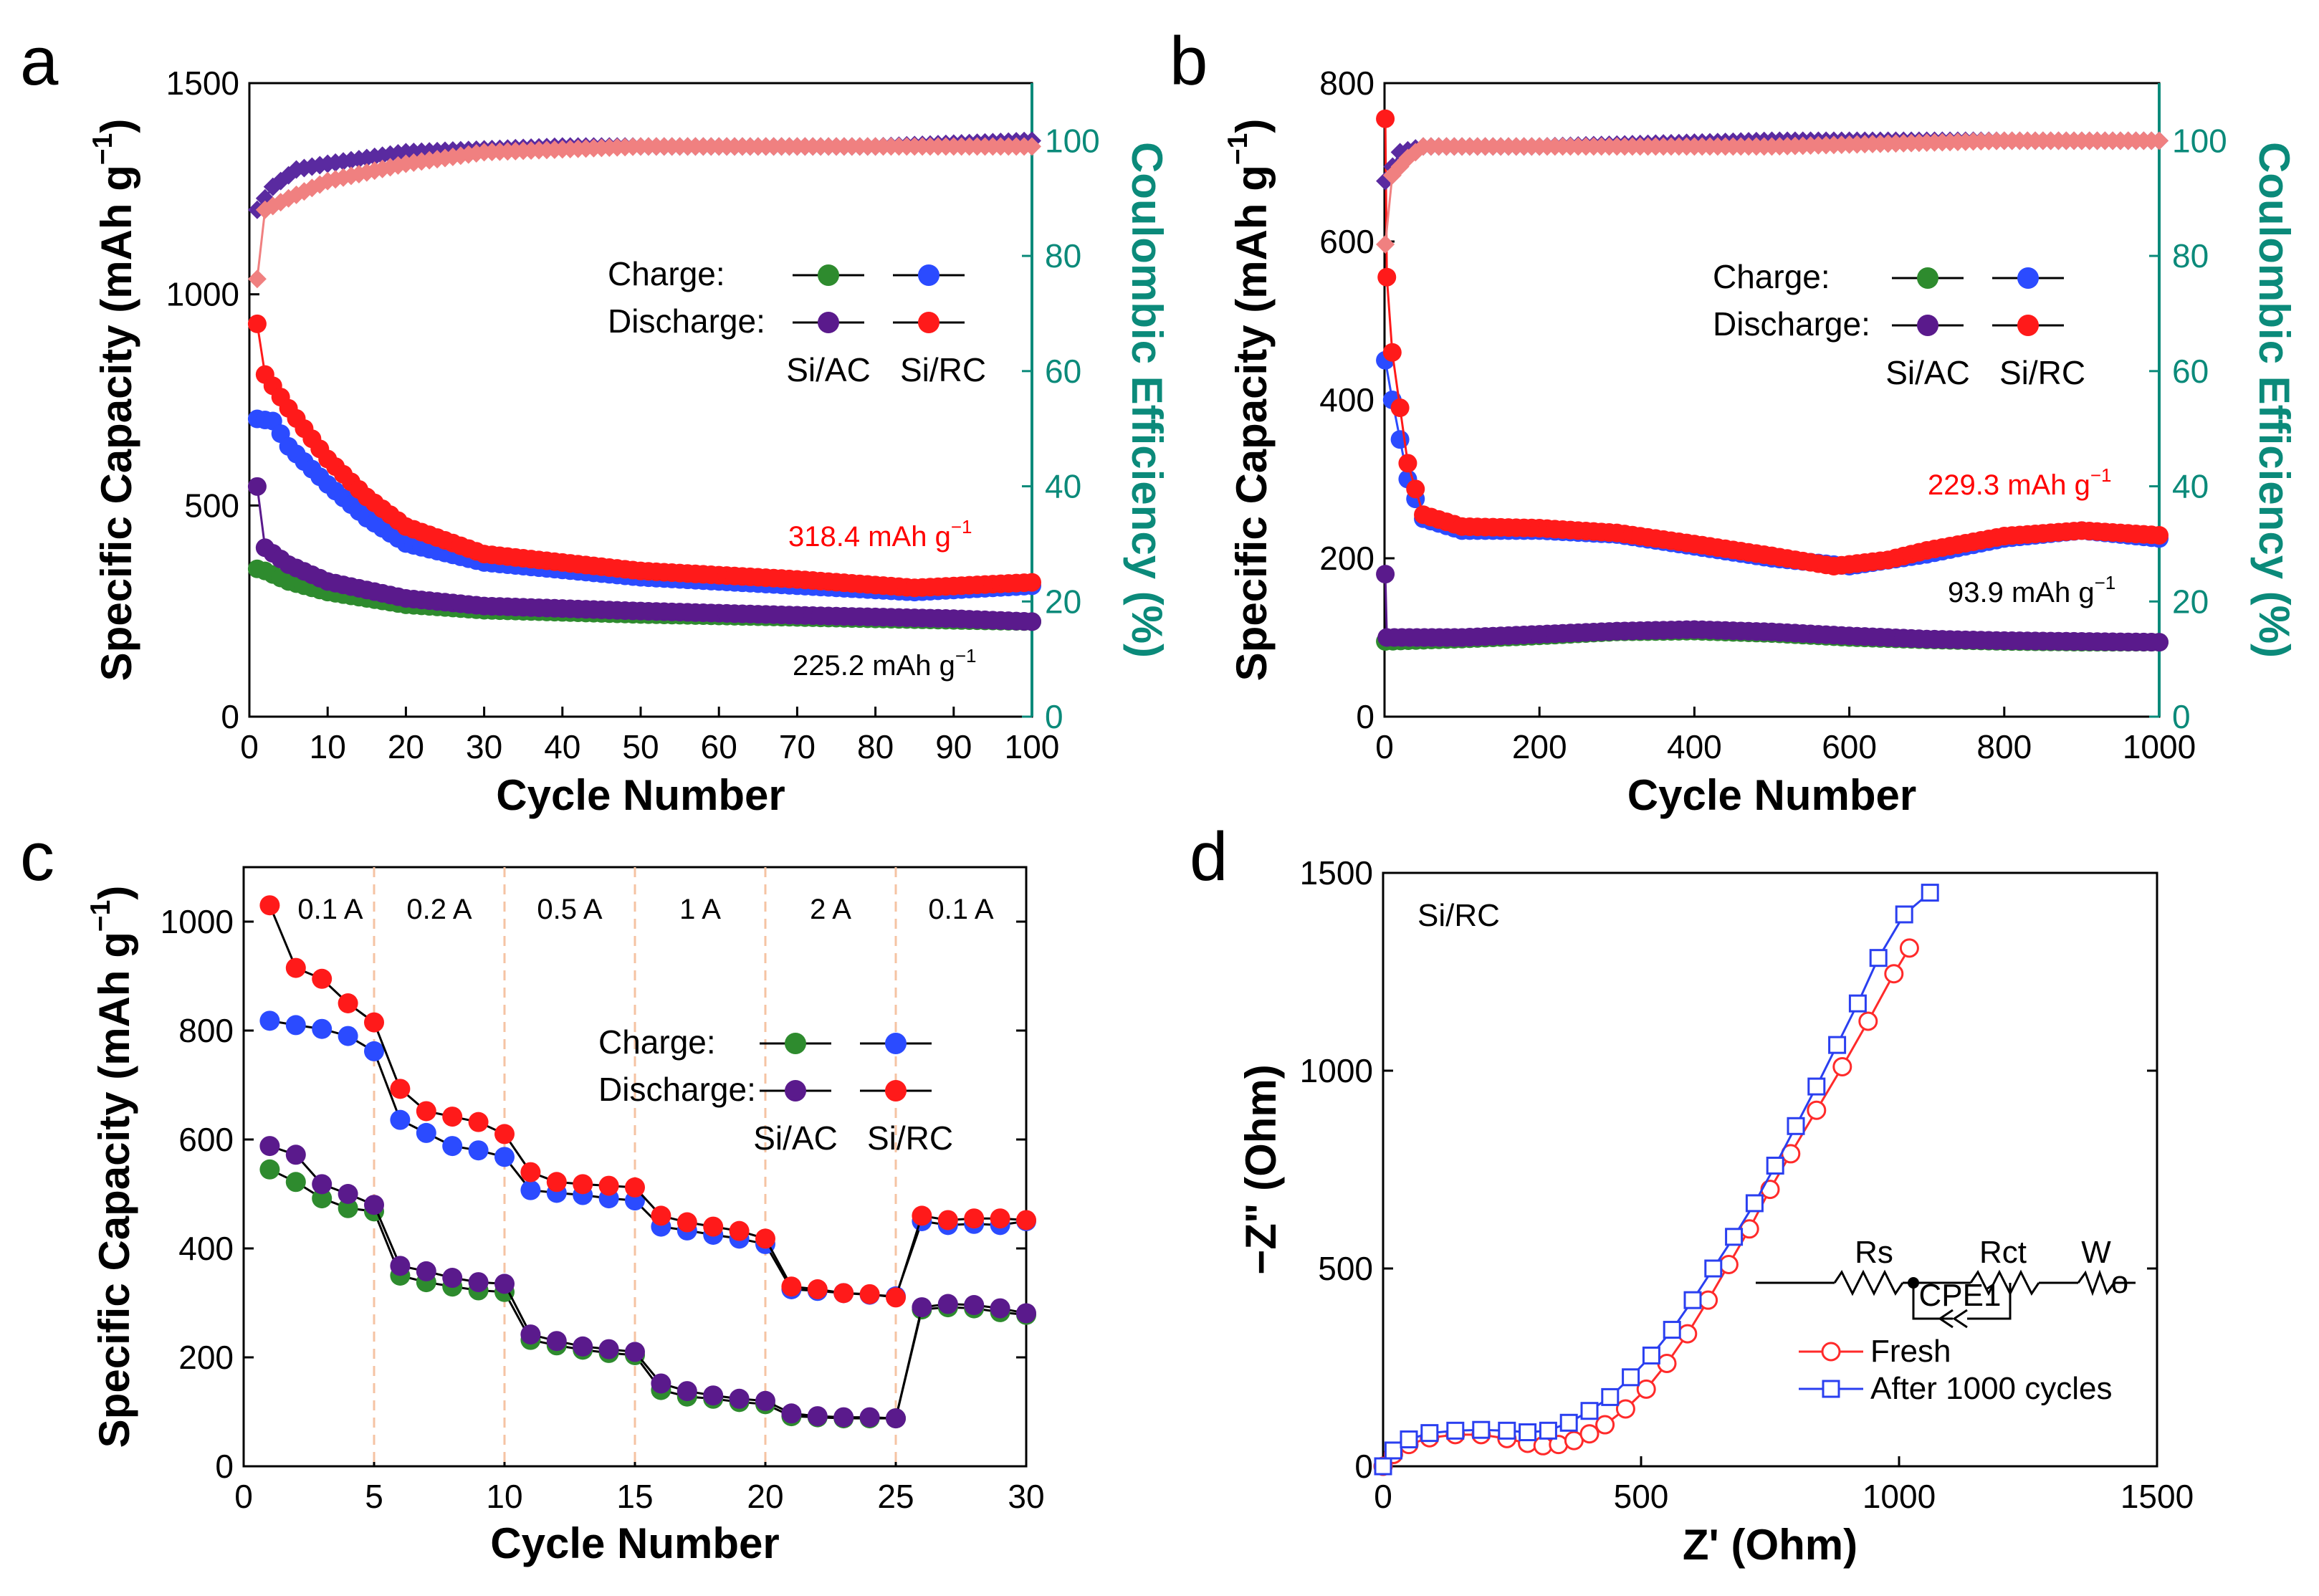 Image resolution: width=2319 pixels, height=1596 pixels. What do you see at coordinates (1063, 487) in the screenshot?
I see `y2-tick-label: 40` at bounding box center [1063, 487].